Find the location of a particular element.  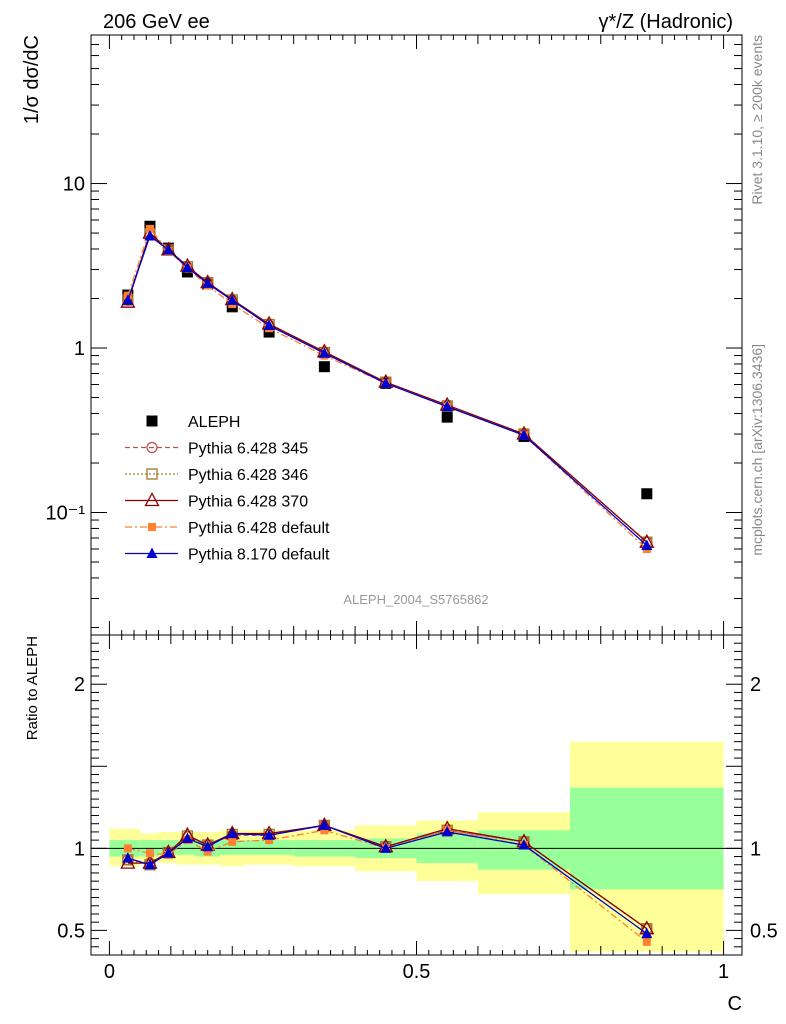

legend-marker-p345 is located at coordinates (152, 447).